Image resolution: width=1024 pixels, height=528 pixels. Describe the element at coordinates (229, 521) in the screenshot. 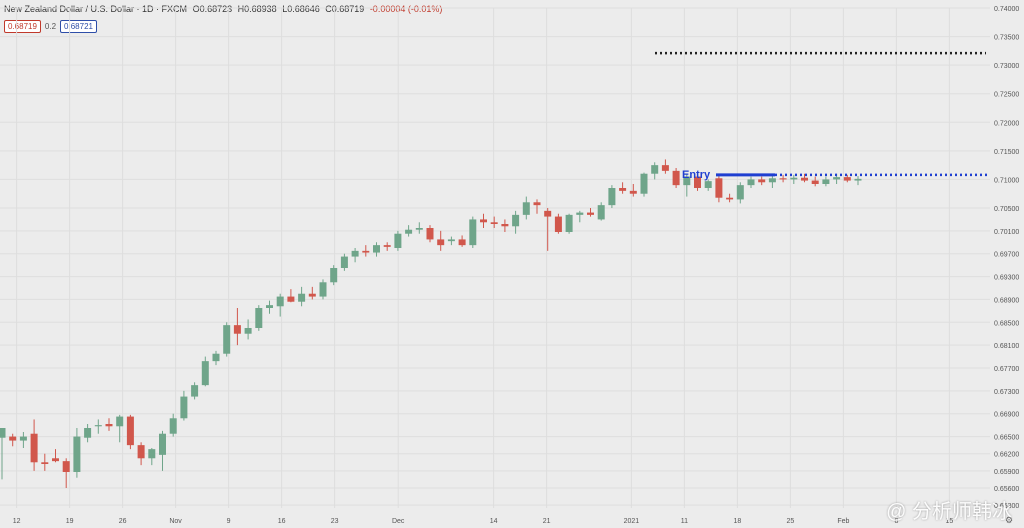

I see `x-tick-label: 9` at that location.